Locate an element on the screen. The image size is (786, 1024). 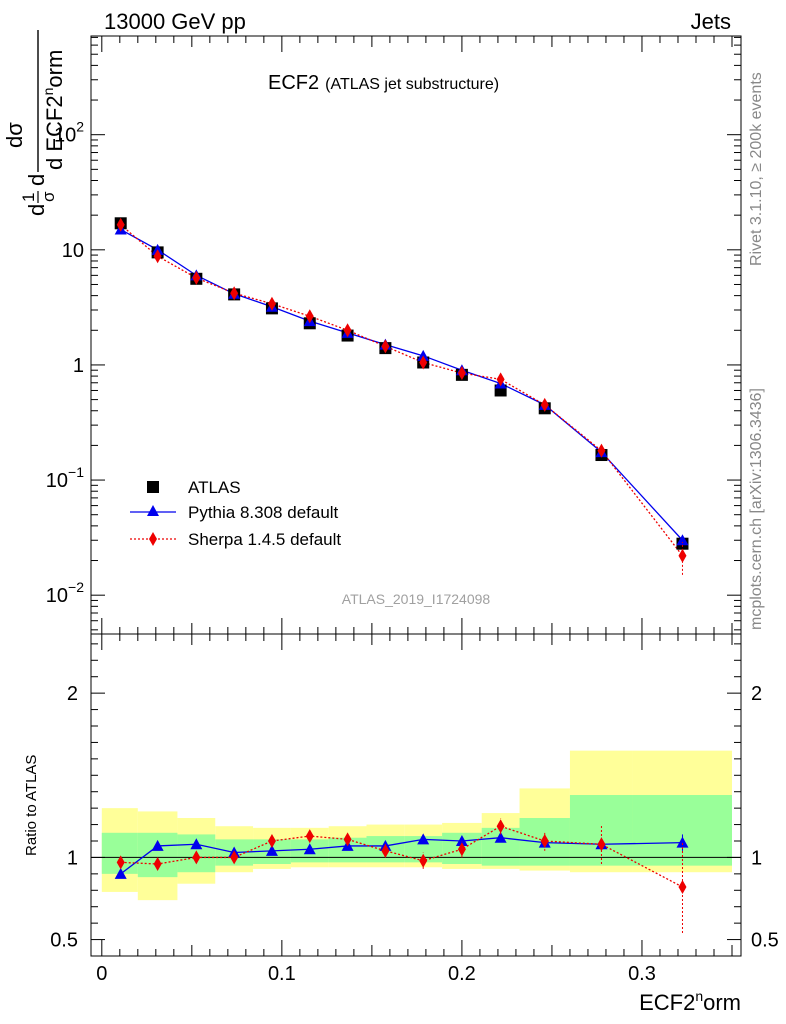
ratio-tick-label-left: 0.5 is located at coordinates (64, 941).